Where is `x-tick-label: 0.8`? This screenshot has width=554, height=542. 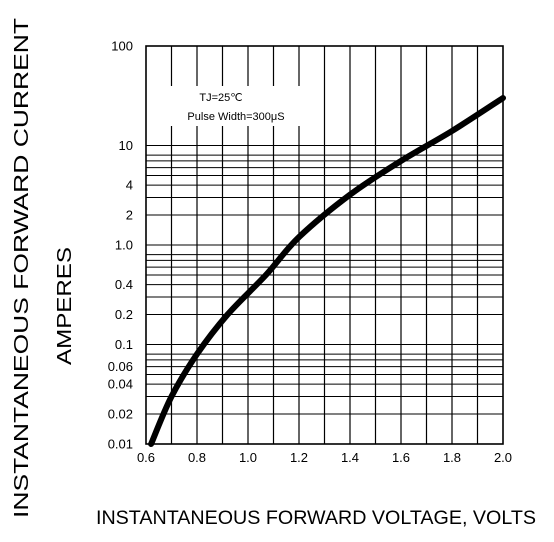 x-tick-label: 0.8 is located at coordinates (197, 457).